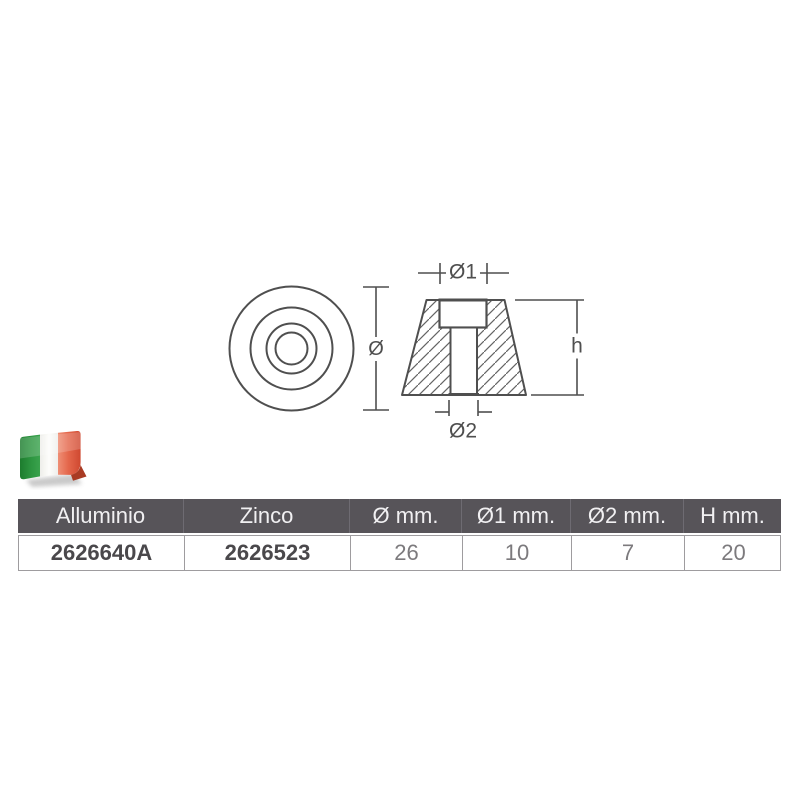 This screenshot has height=800, width=800. Describe the element at coordinates (463, 272) in the screenshot. I see `dimension-label-d1: Ø1` at that location.